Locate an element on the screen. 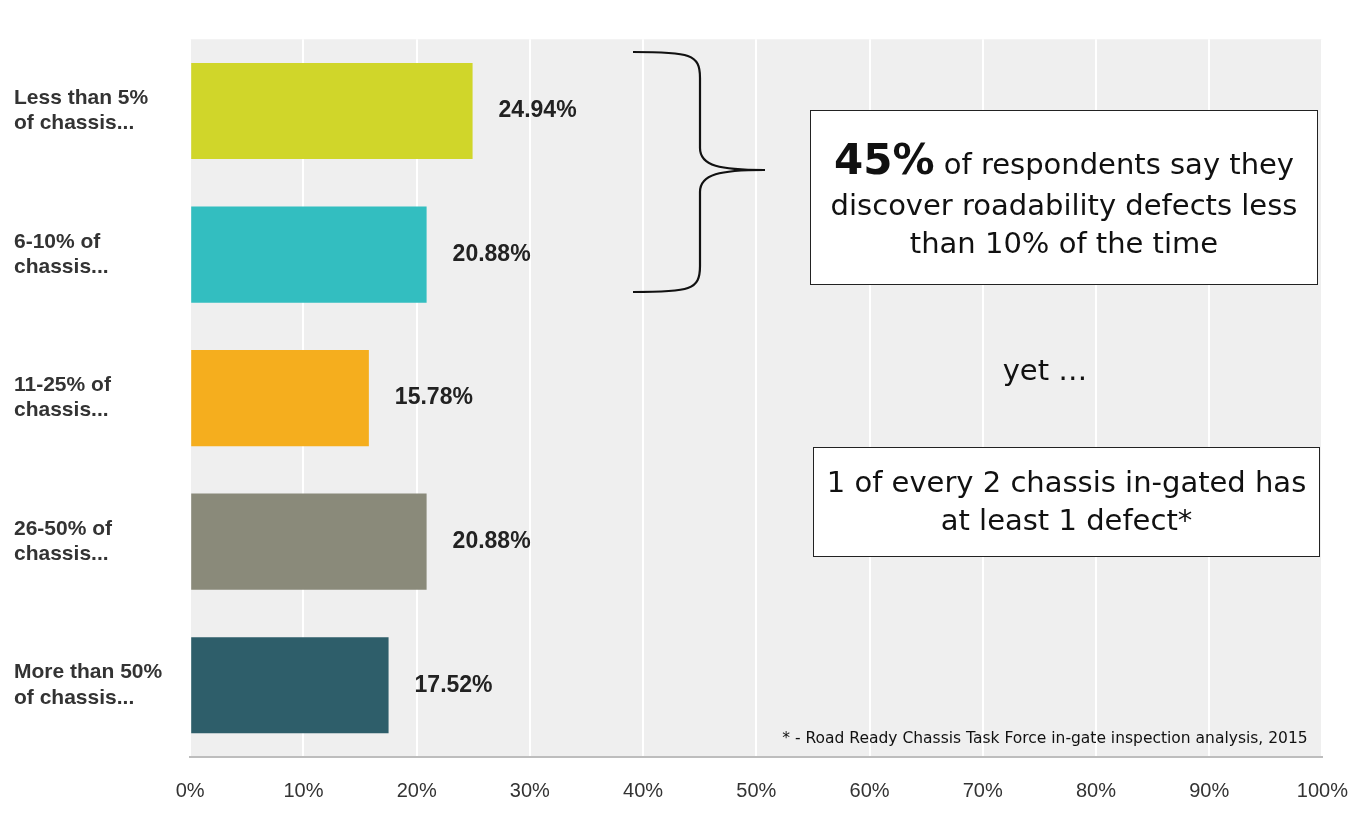  data-label: 24.94% is located at coordinates (537, 109).